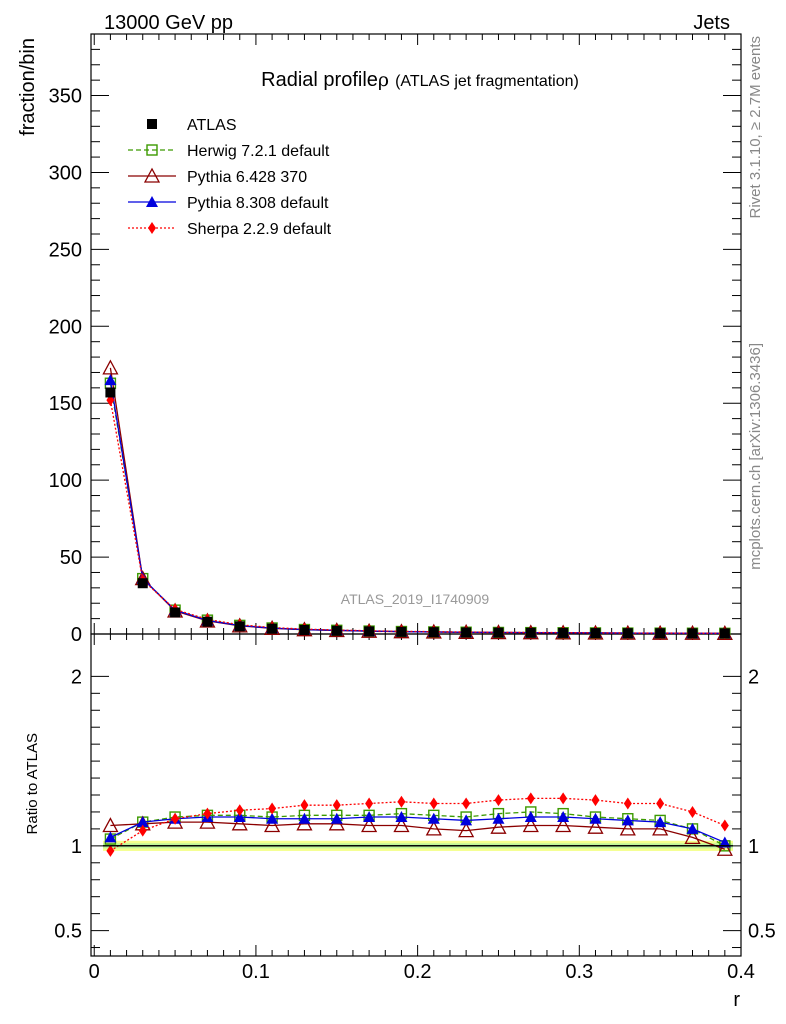  Describe the element at coordinates (247, 177) in the screenshot. I see `legend-label: Pythia 6.428 370` at that location.